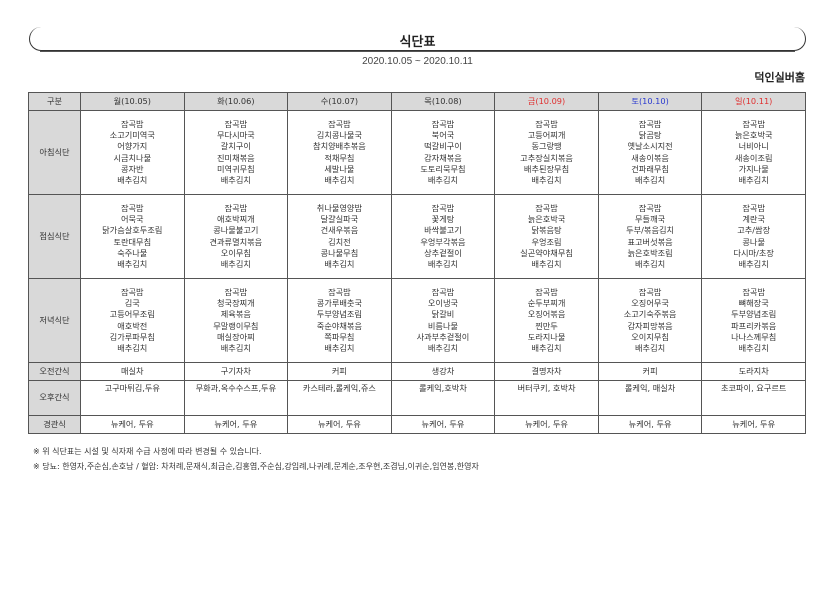 The height and width of the screenshot is (591, 835). What do you see at coordinates (236, 219) in the screenshot?
I see `menu-item: 애호박찌개` at bounding box center [236, 219].